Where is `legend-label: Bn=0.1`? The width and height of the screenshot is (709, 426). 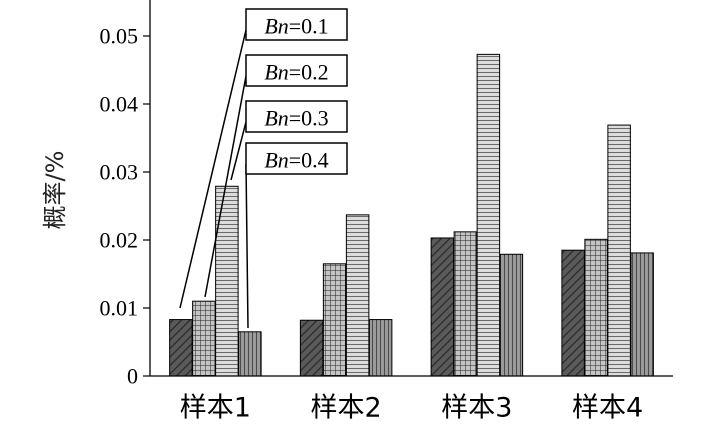 legend-label: Bn=0.1 is located at coordinates (296, 25).